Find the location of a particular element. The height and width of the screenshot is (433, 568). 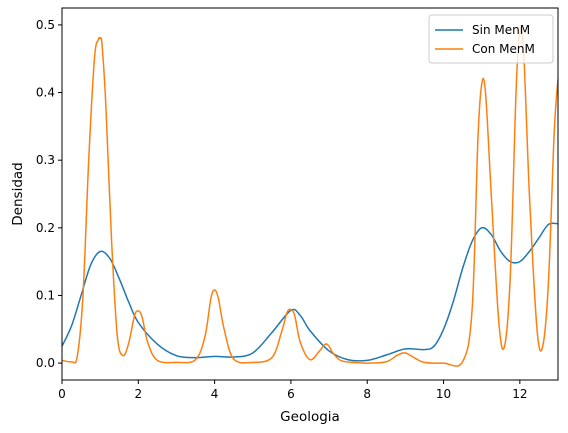

y-axis-ticks: 0.0 0.1 0.2 0.3 0.4 0.5 is located at coordinates (49, 194).